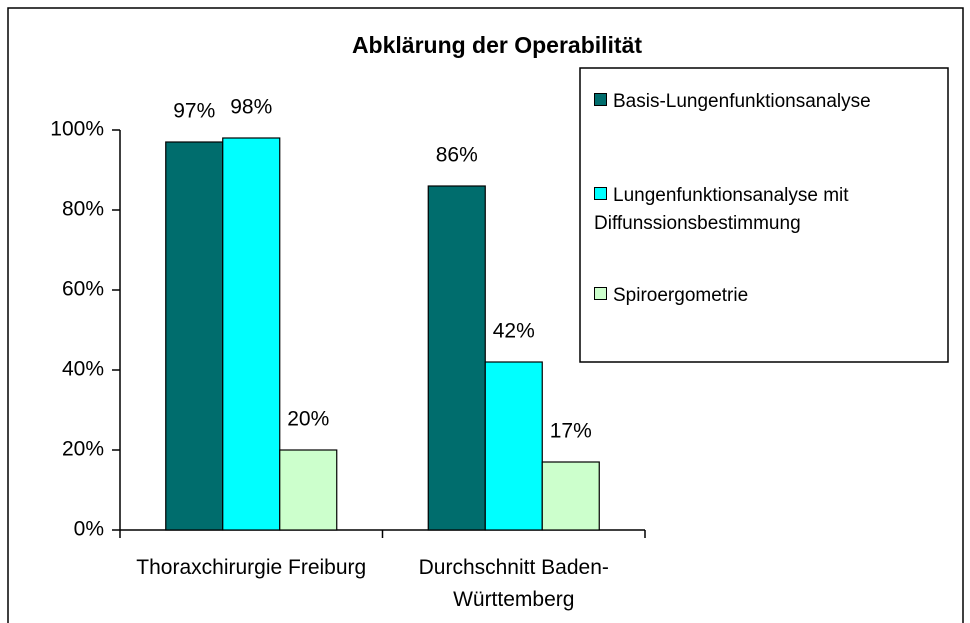 Image resolution: width=970 pixels, height=623 pixels. Describe the element at coordinates (308, 419) in the screenshot. I see `value-label: 20%` at that location.